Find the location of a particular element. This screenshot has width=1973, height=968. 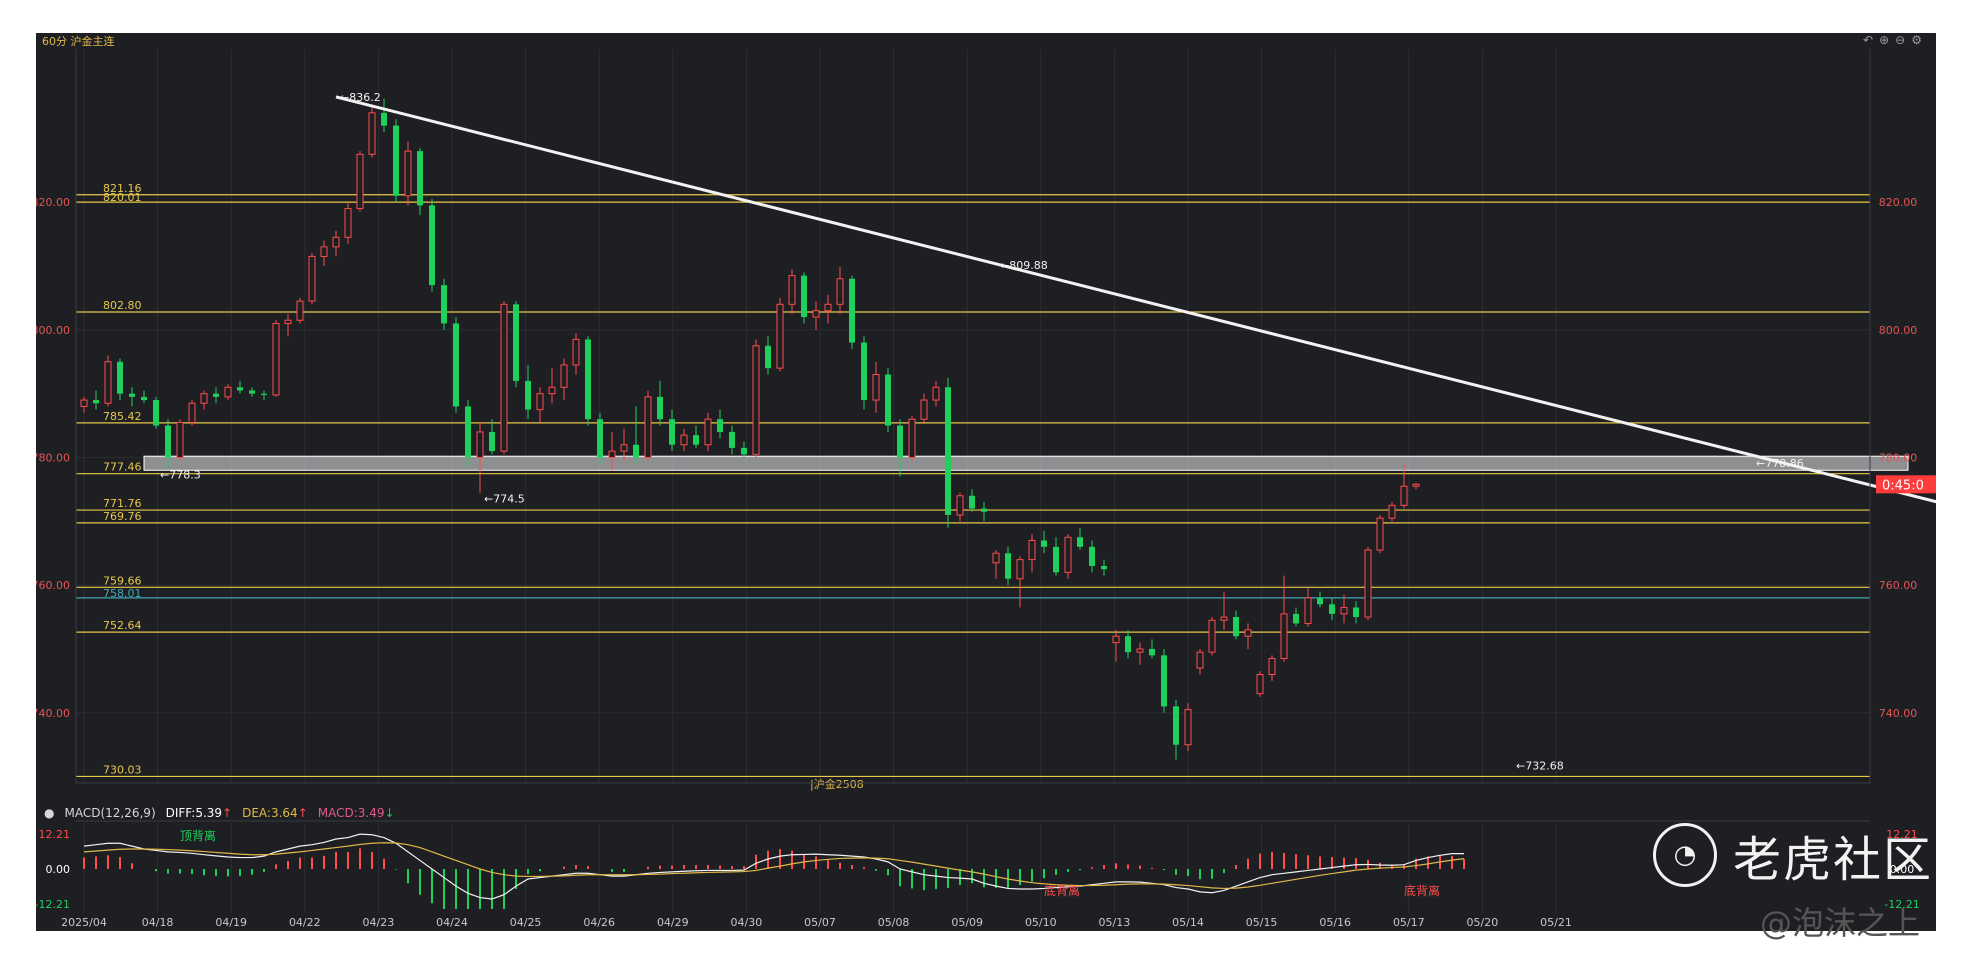

x-tick-label: 2025/04 is located at coordinates (84, 922).